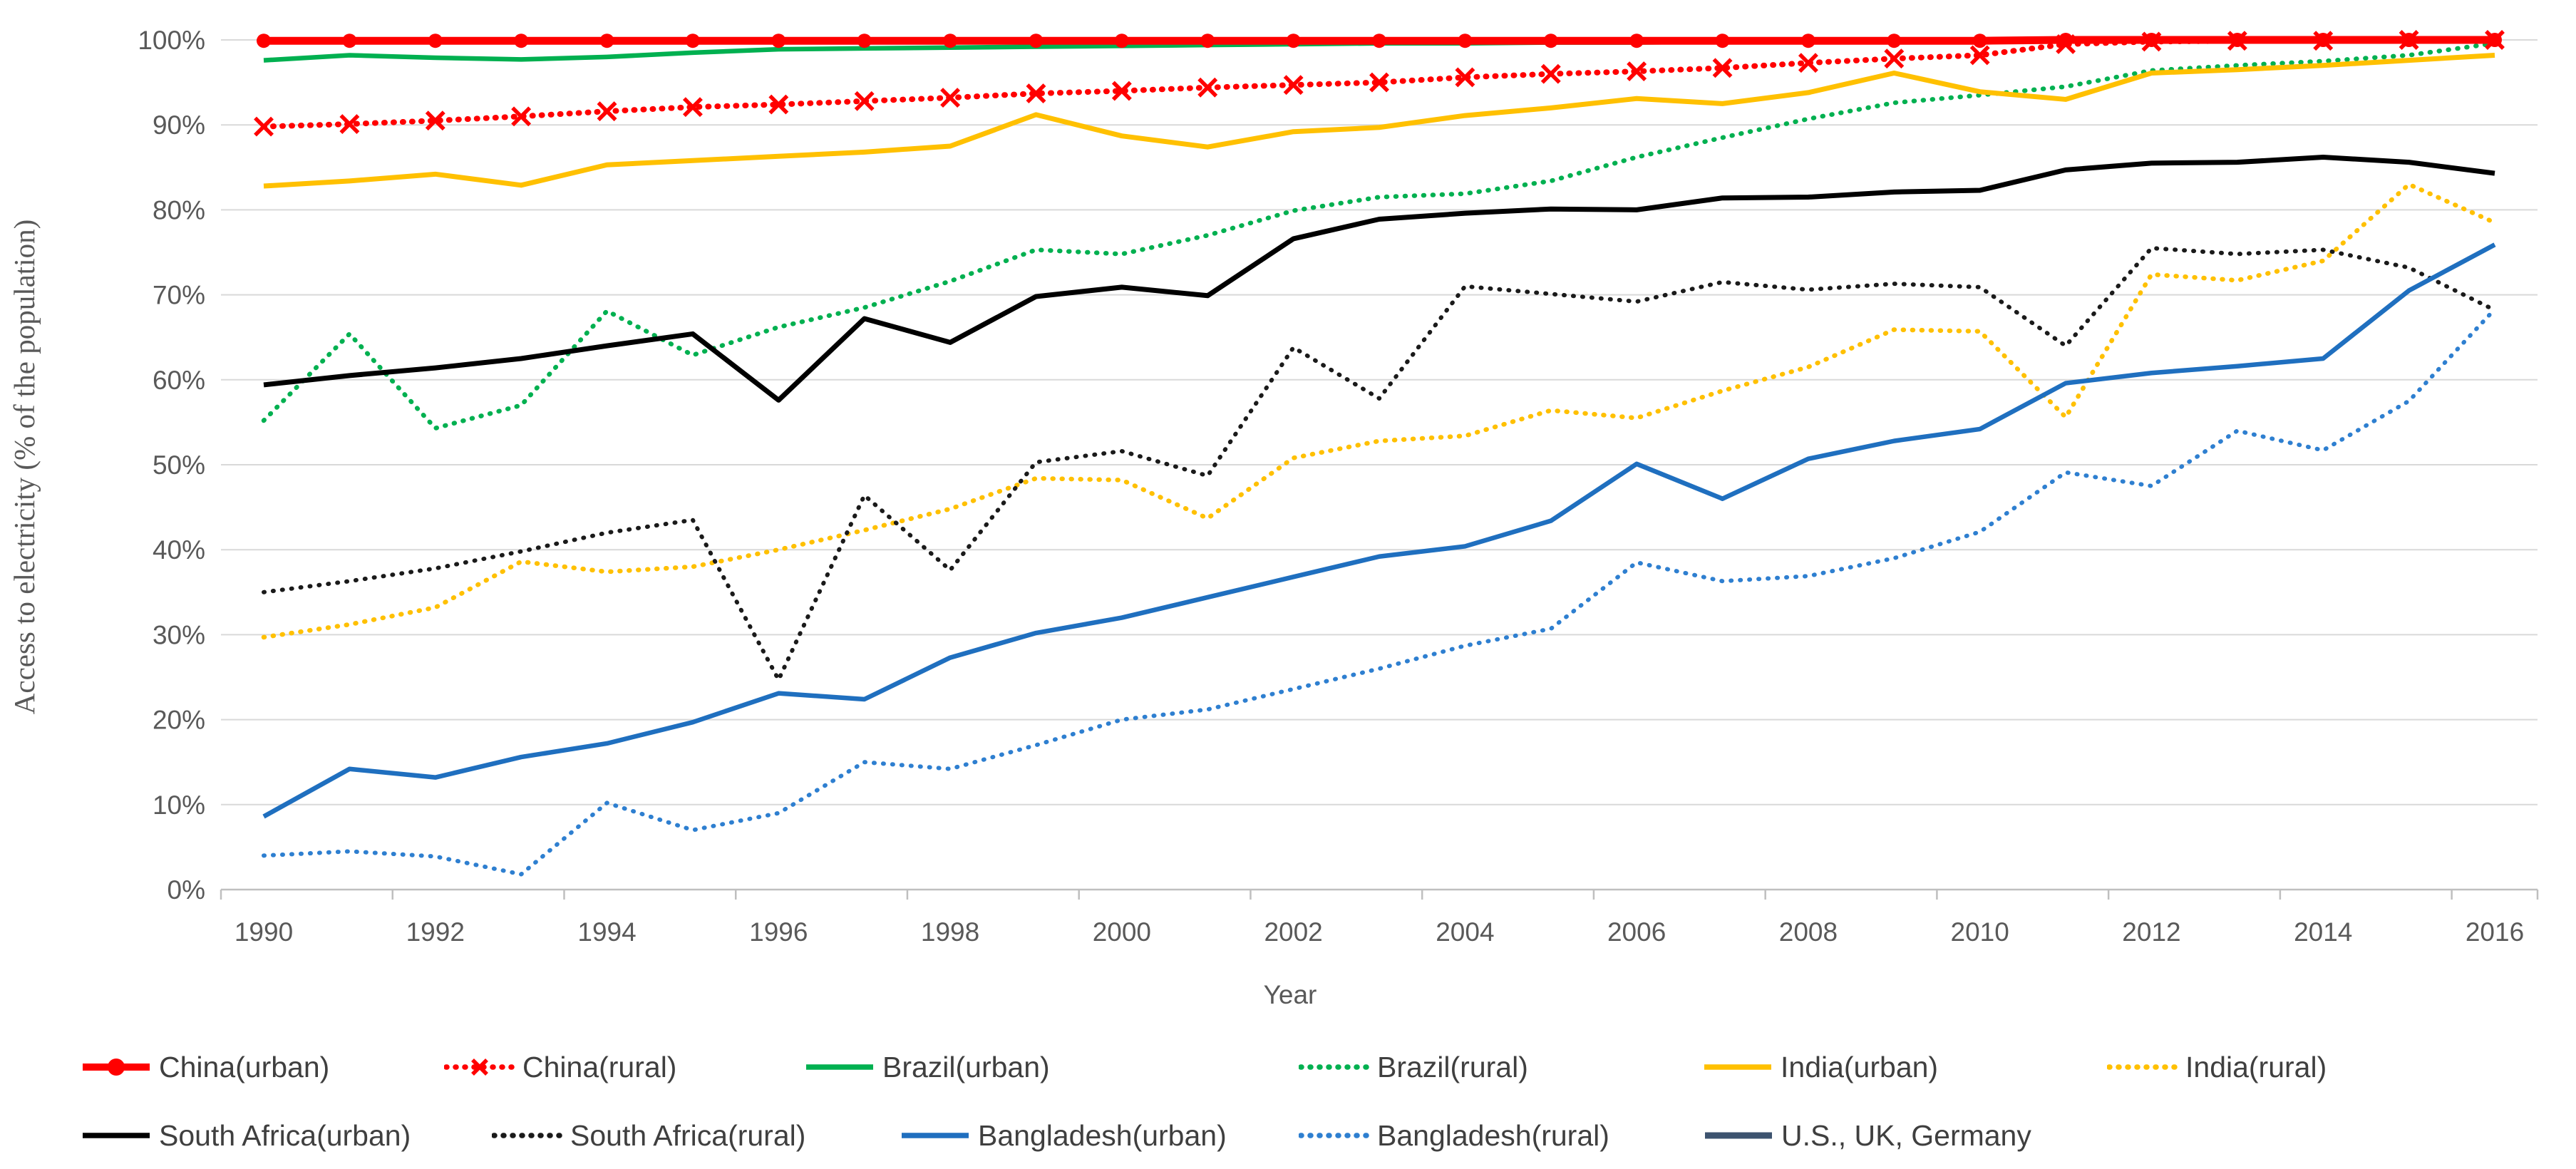 This screenshot has height=1169, width=2576. I want to click on legend-marker-x, so click(479, 1067).